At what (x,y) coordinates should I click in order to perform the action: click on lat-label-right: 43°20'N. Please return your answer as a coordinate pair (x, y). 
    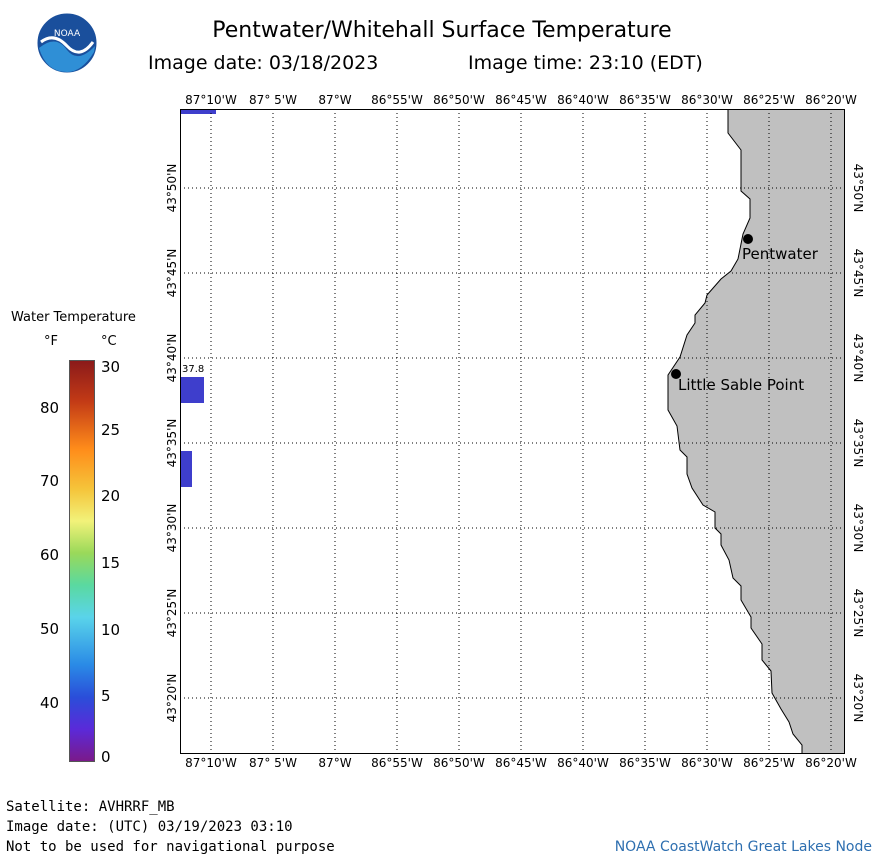
    Looking at the image, I should click on (858, 698).